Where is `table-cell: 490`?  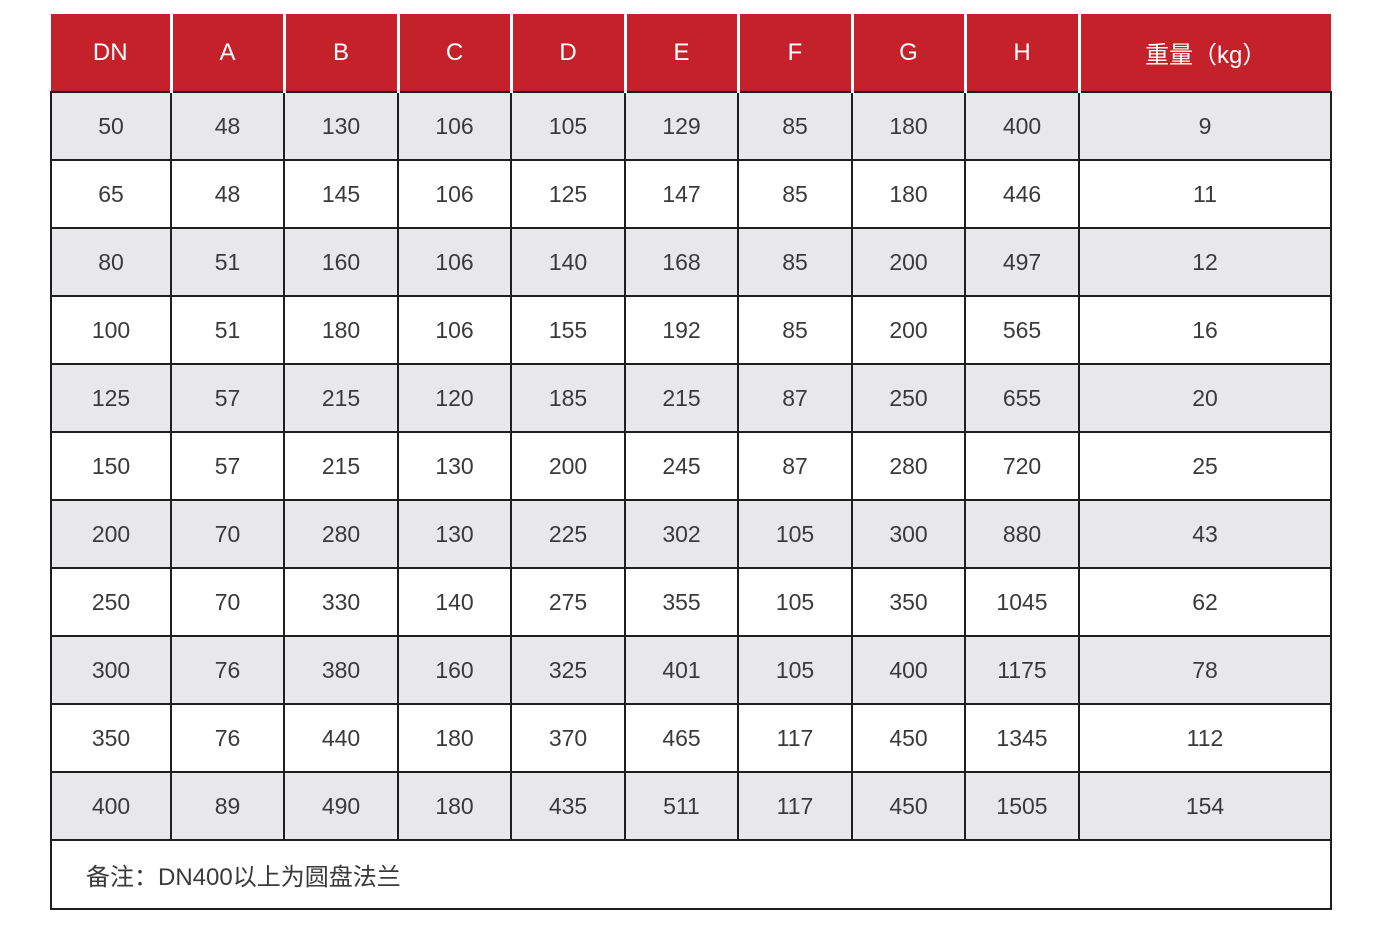 table-cell: 490 is located at coordinates (341, 806).